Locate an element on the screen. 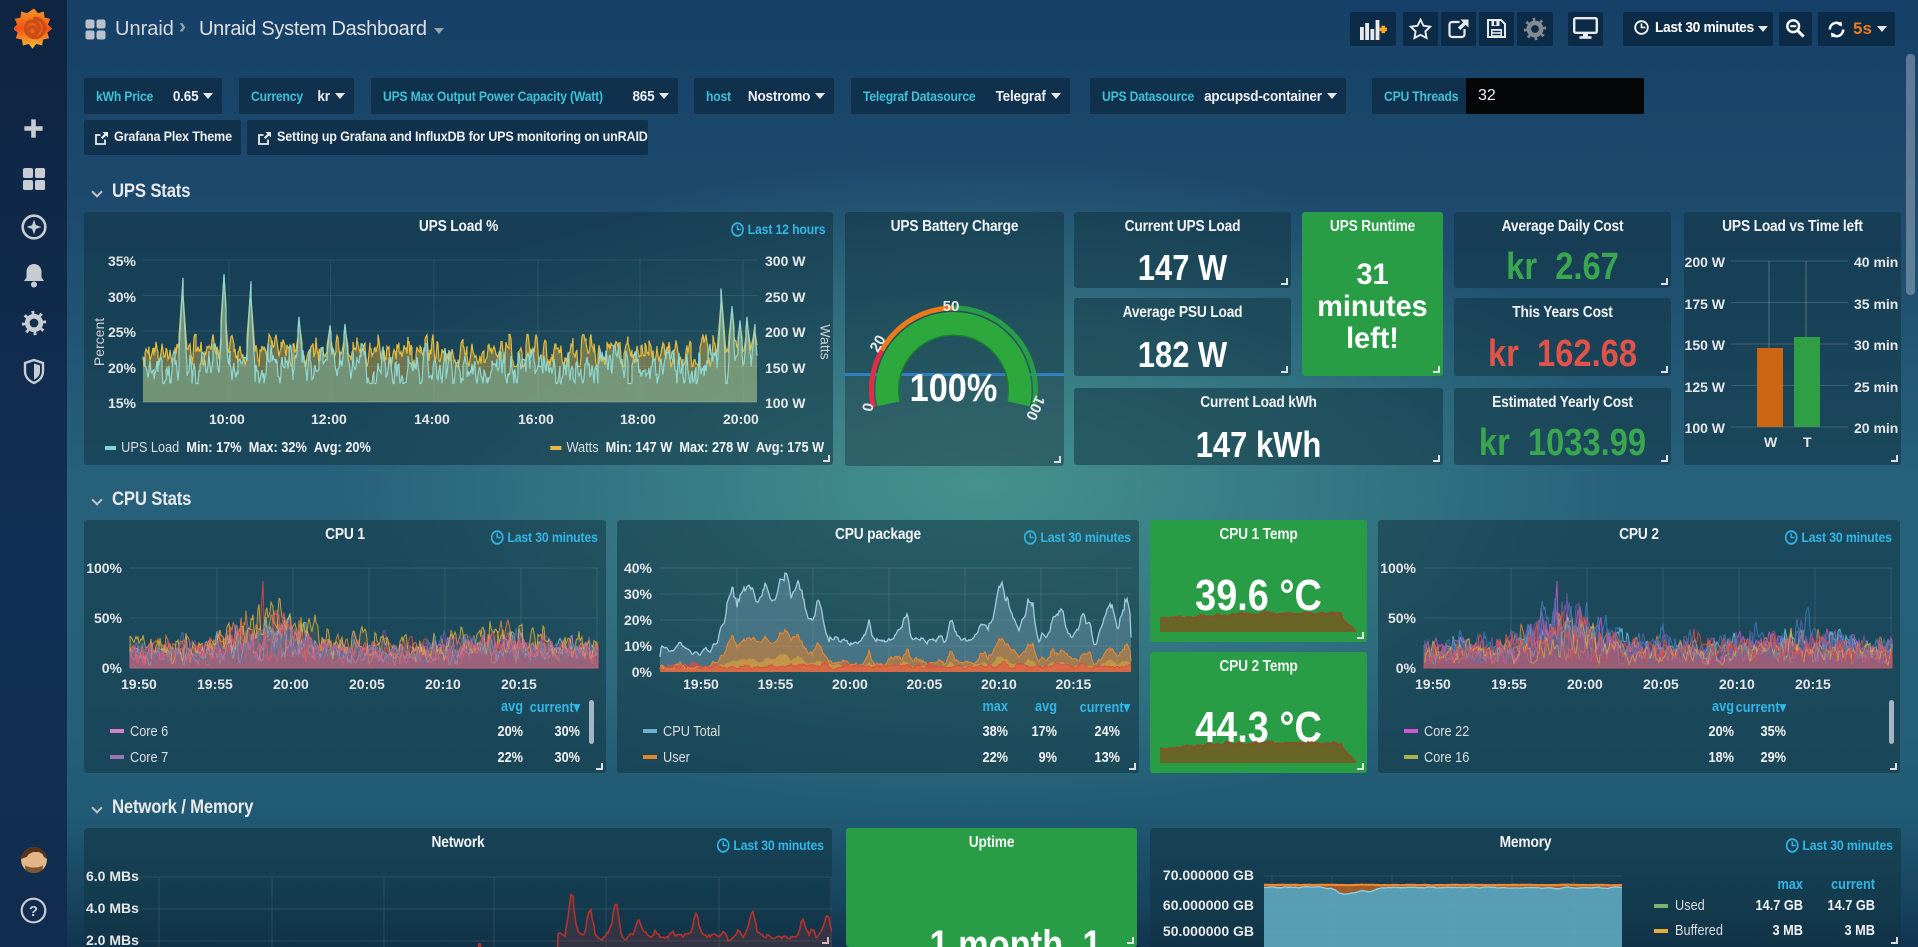 Image resolution: width=1918 pixels, height=947 pixels. svg-text: 100% is located at coordinates (954, 388).